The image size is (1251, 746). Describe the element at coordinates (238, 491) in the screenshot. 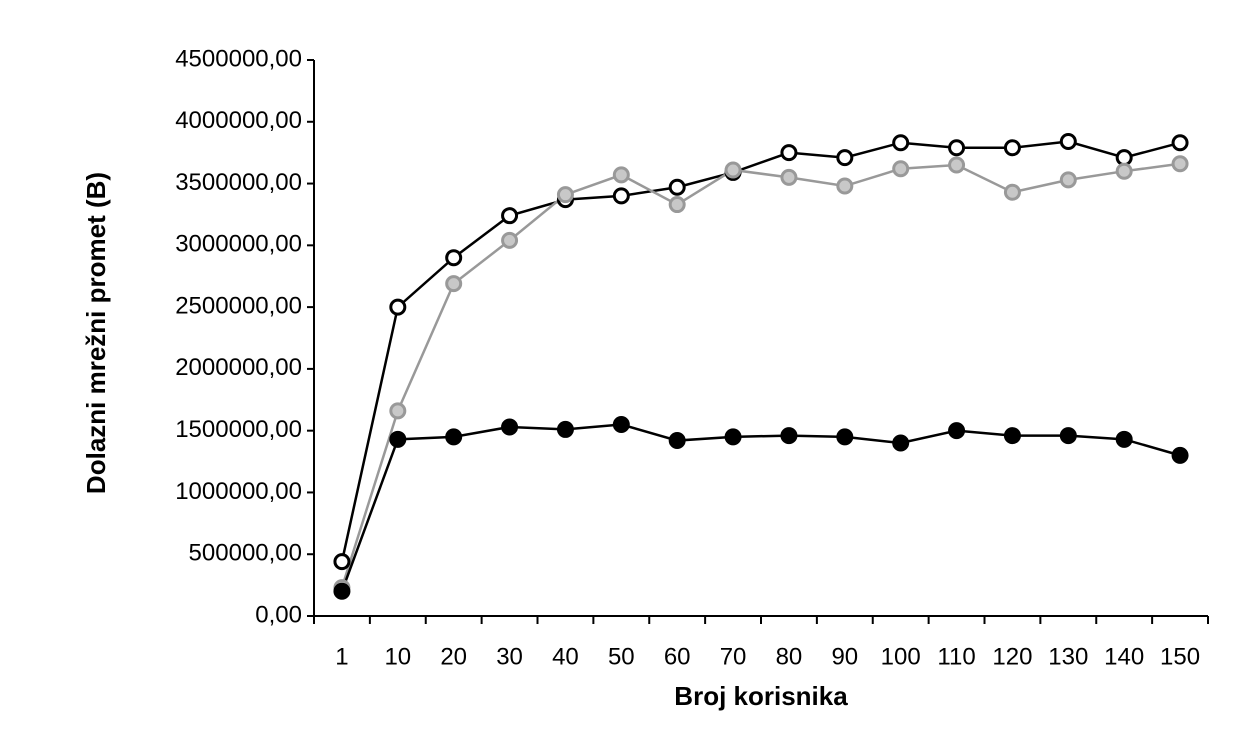

I see `y-tick-label: 1000000,00` at that location.